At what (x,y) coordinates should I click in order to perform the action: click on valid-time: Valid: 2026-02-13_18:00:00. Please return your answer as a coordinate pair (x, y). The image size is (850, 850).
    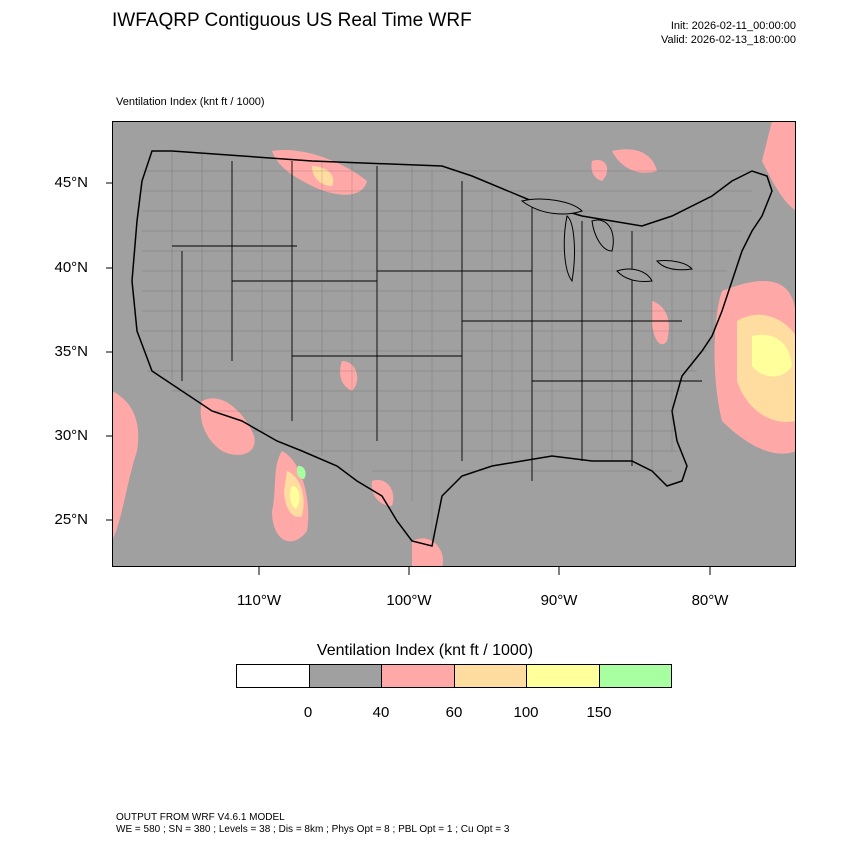
    Looking at the image, I should click on (728, 40).